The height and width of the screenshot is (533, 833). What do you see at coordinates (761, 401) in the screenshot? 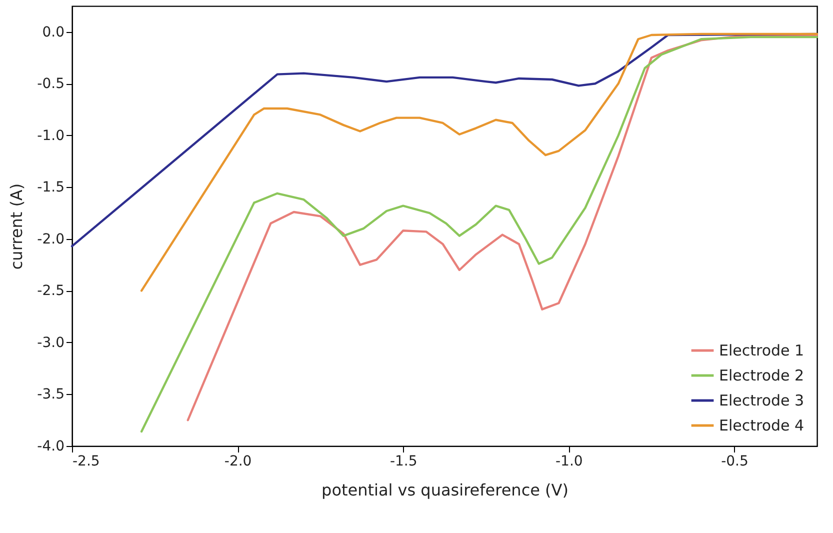
I see `legend-label: Electrode 3` at bounding box center [761, 401].